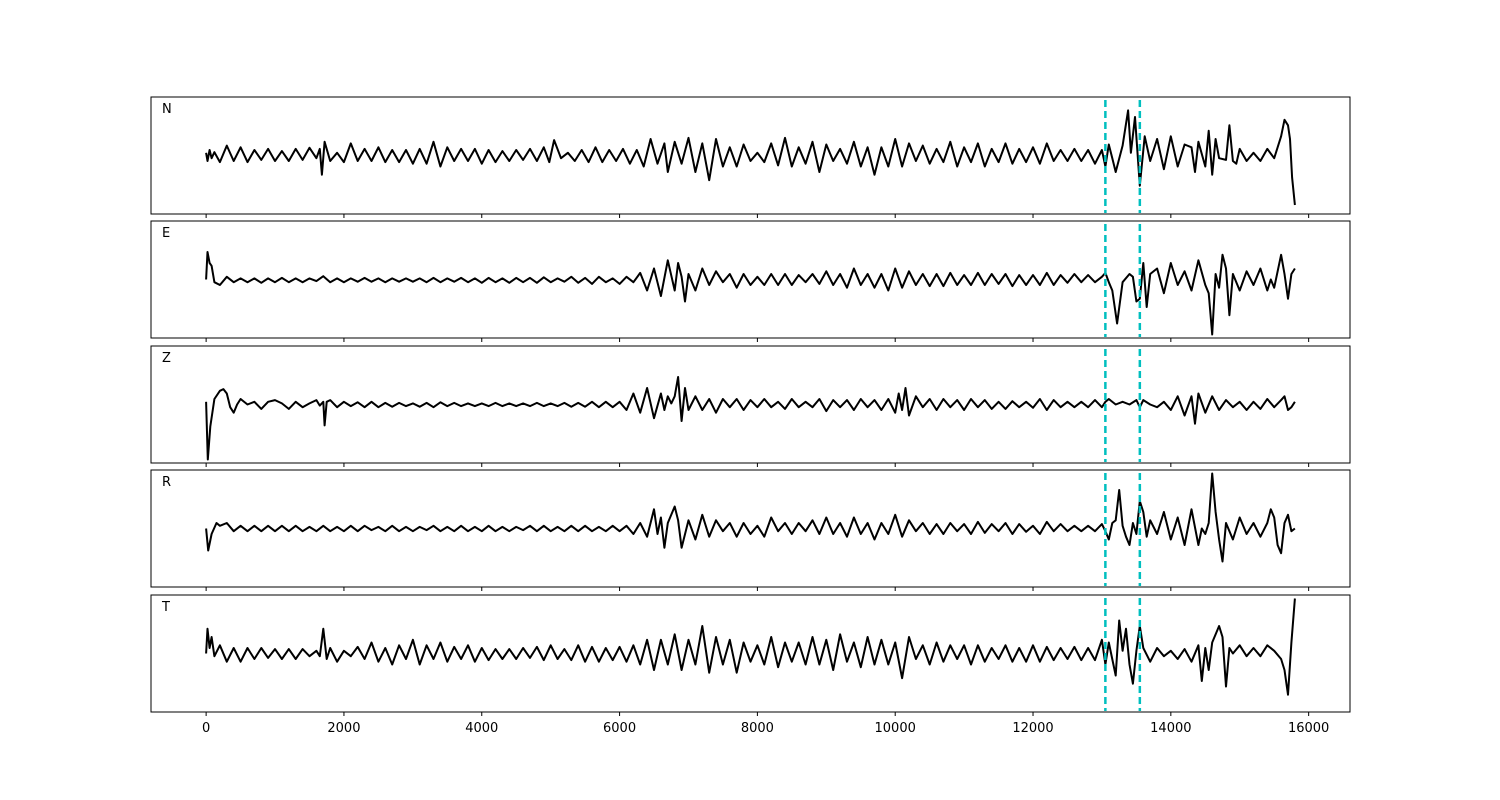  Describe the element at coordinates (1032, 728) in the screenshot. I see `x-tick-label: 12000` at that location.